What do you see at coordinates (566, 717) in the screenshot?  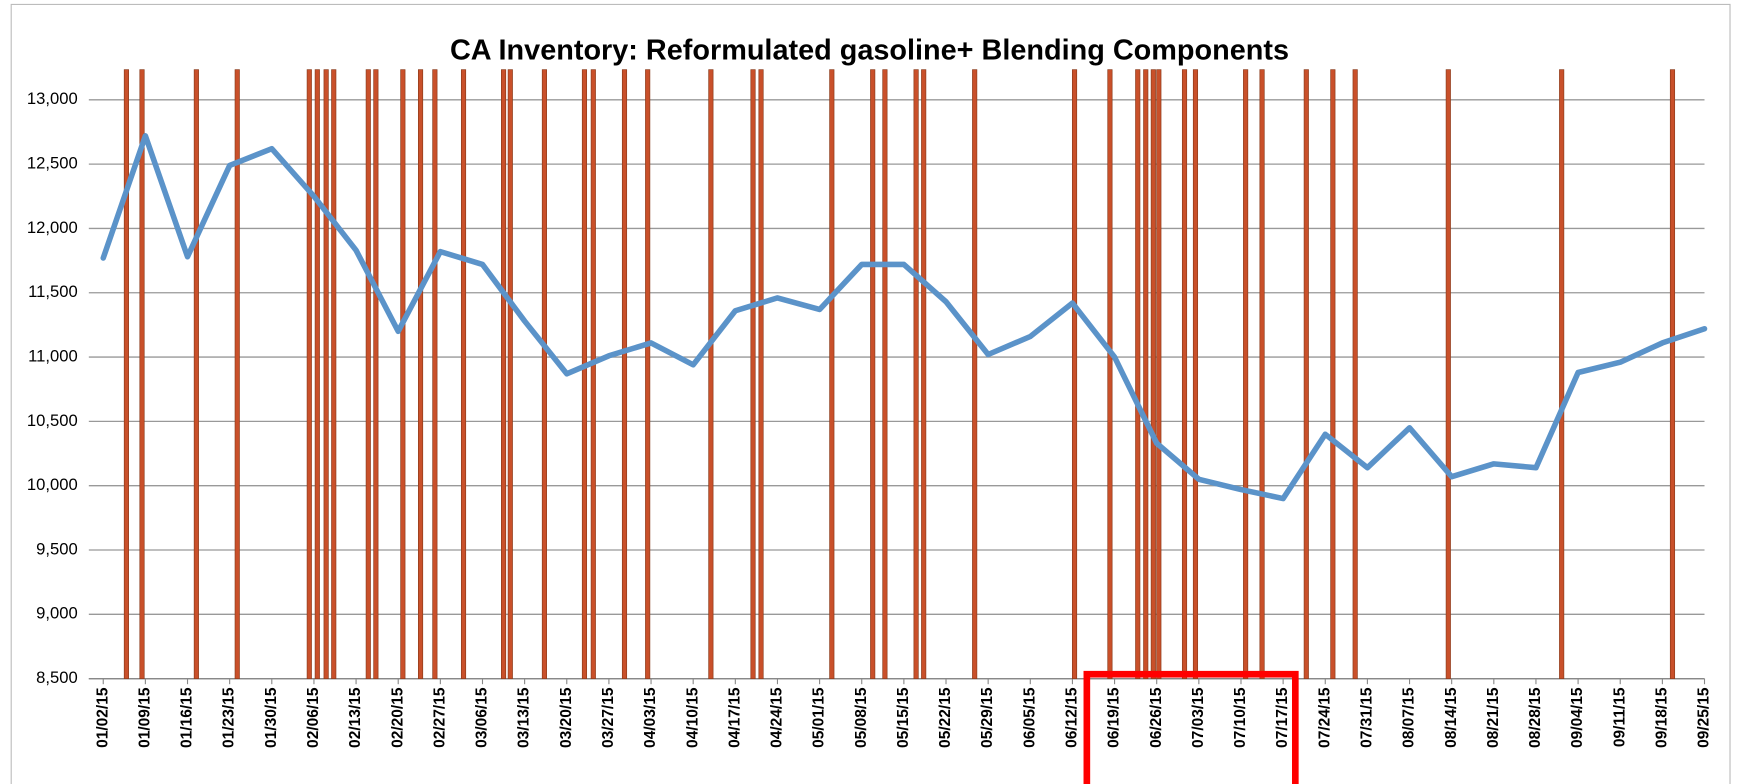 I see `x-tick-label: 03/20/15` at bounding box center [566, 717].